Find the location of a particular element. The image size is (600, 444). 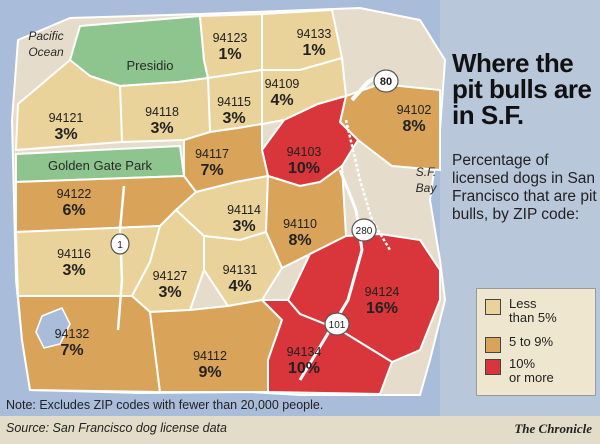

highway-1-line is located at coordinates (121, 258).